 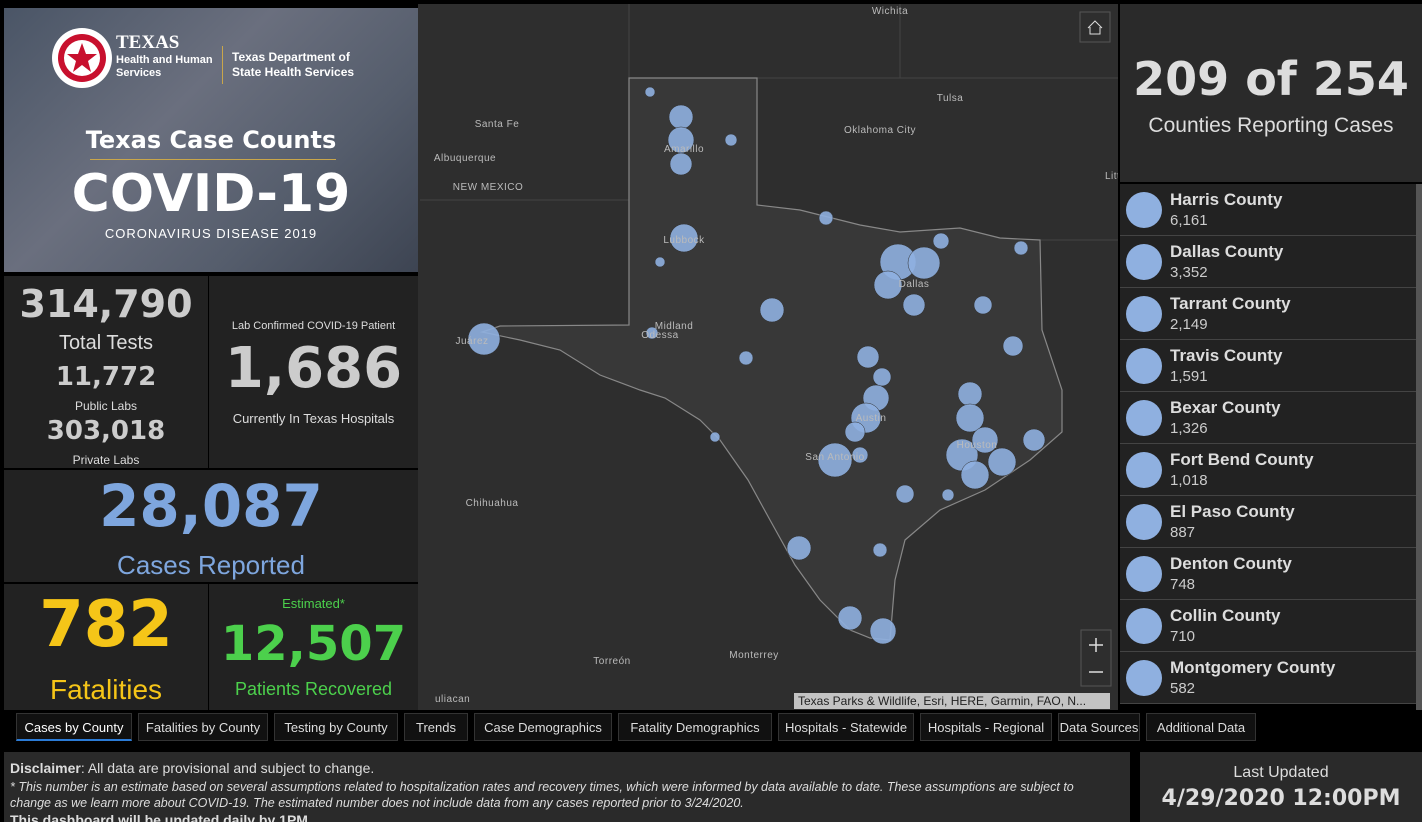 What do you see at coordinates (452, 699) in the screenshot?
I see `map-label: uliacan` at bounding box center [452, 699].